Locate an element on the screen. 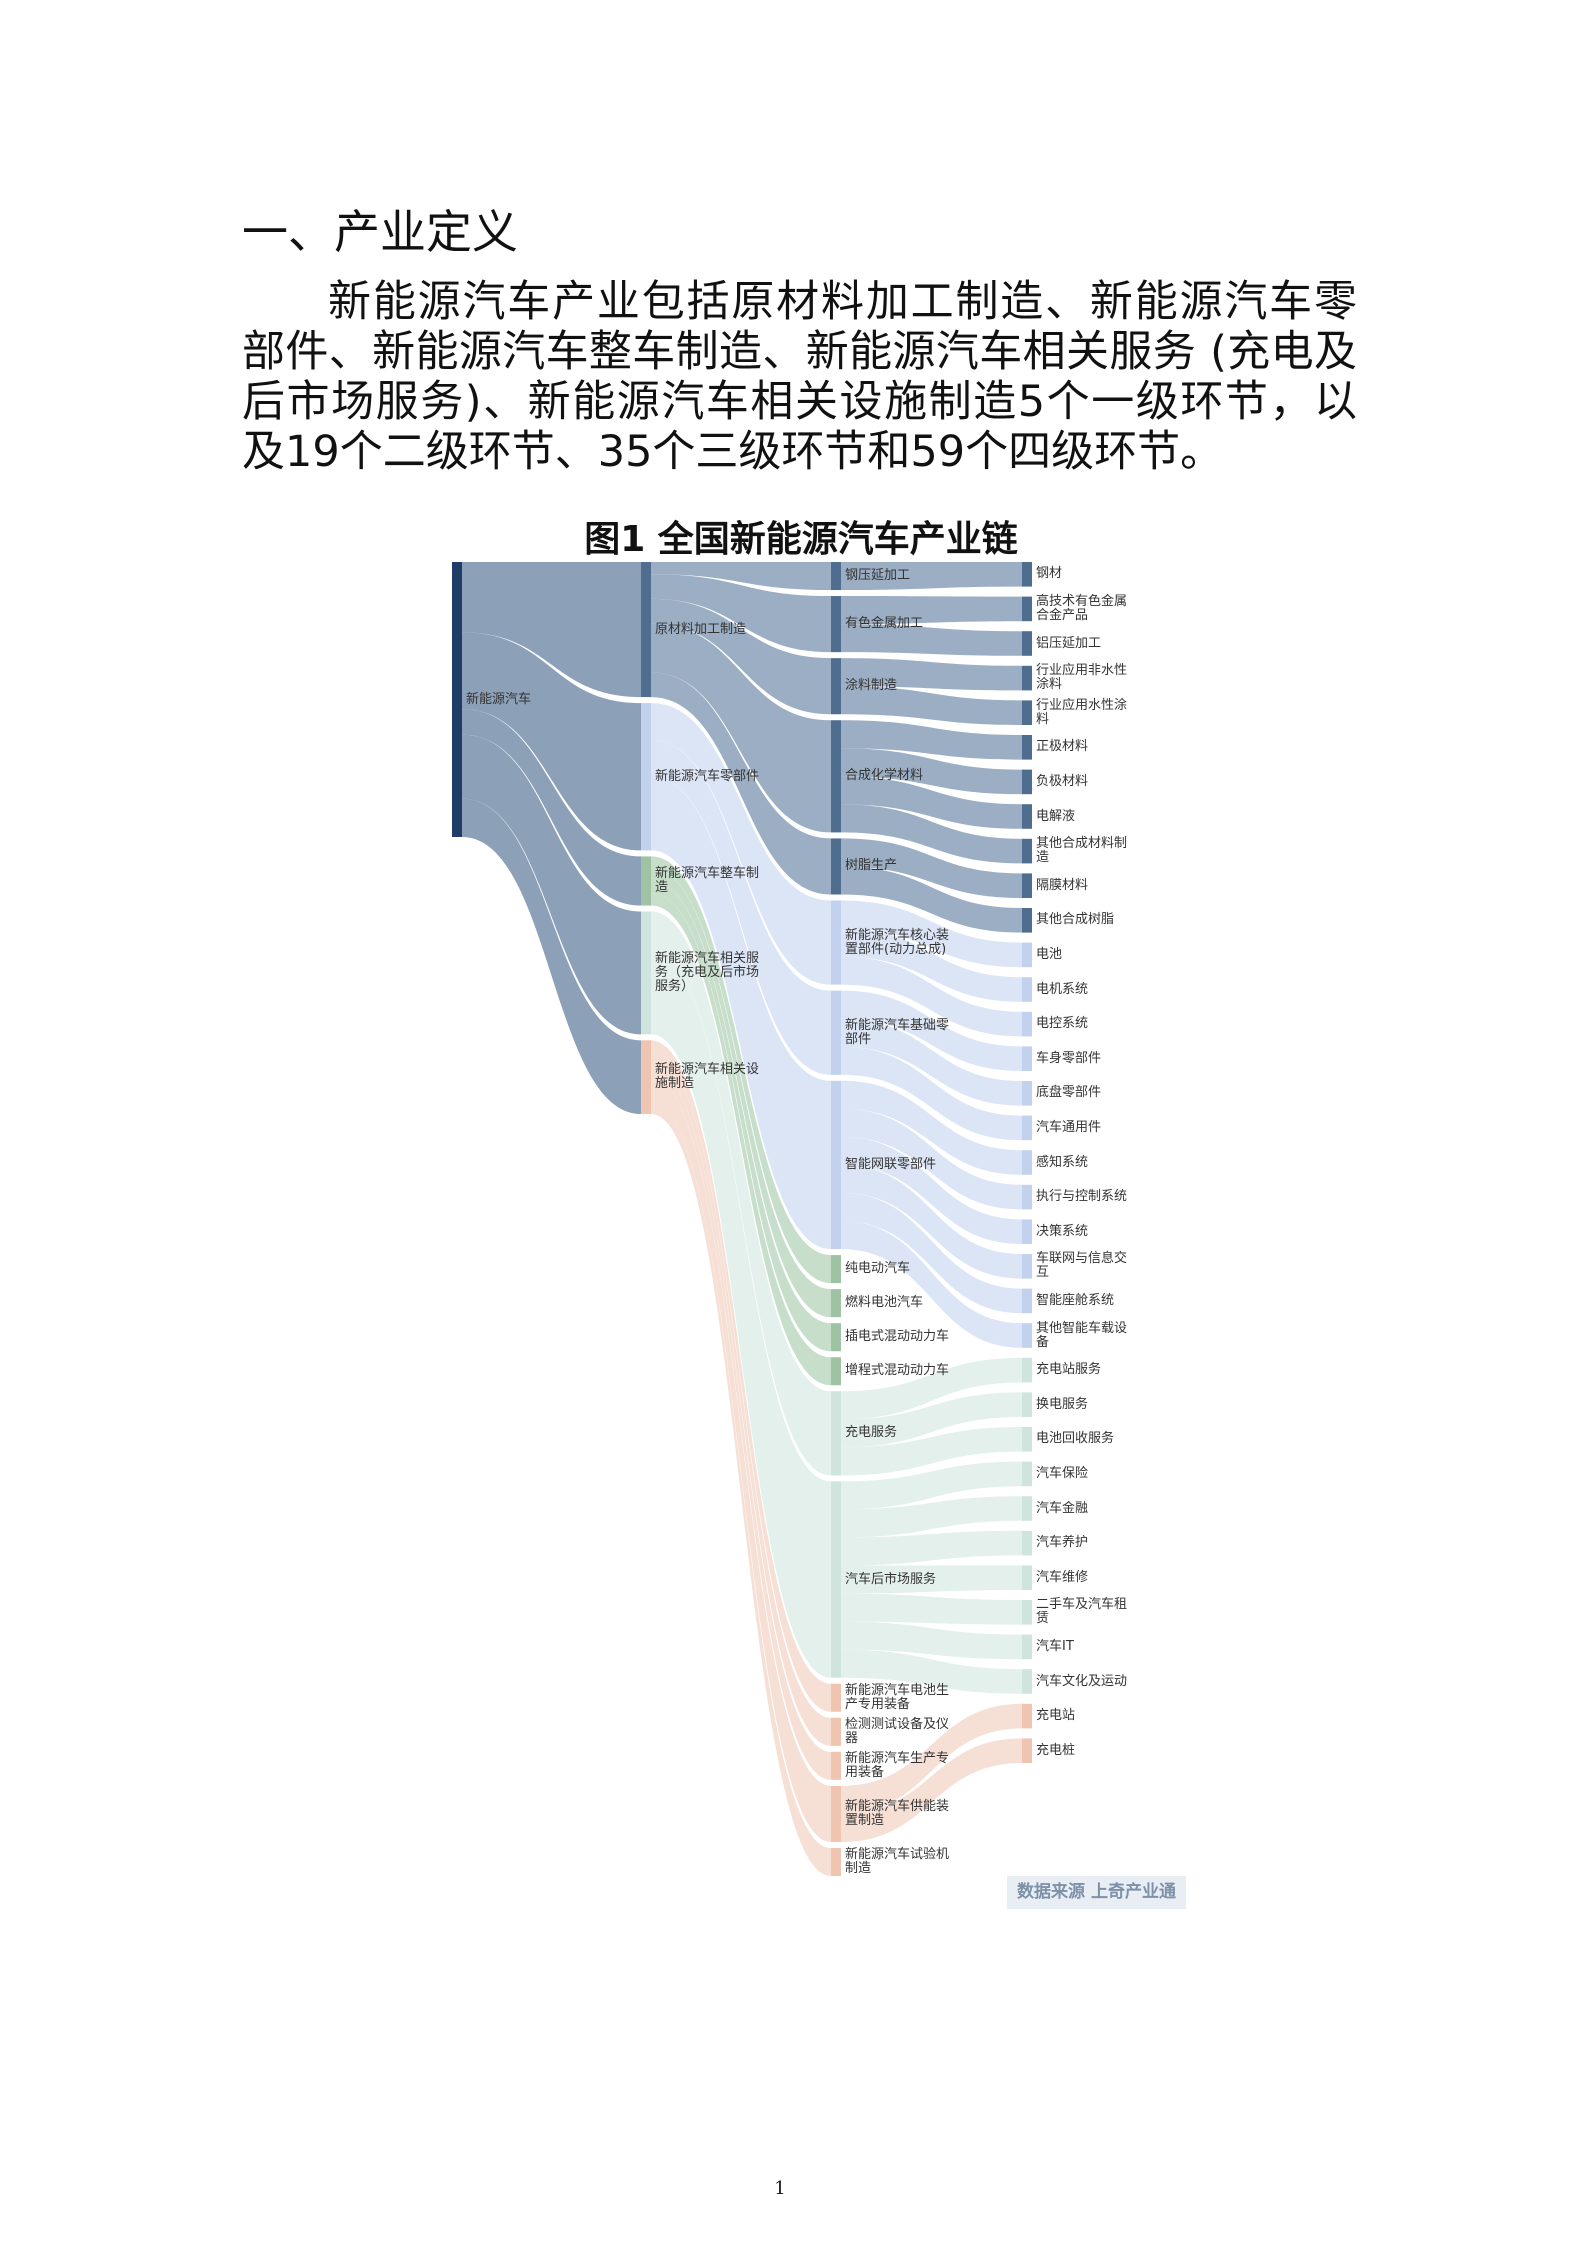  node-label: 原材料加工制造 is located at coordinates (701, 629).